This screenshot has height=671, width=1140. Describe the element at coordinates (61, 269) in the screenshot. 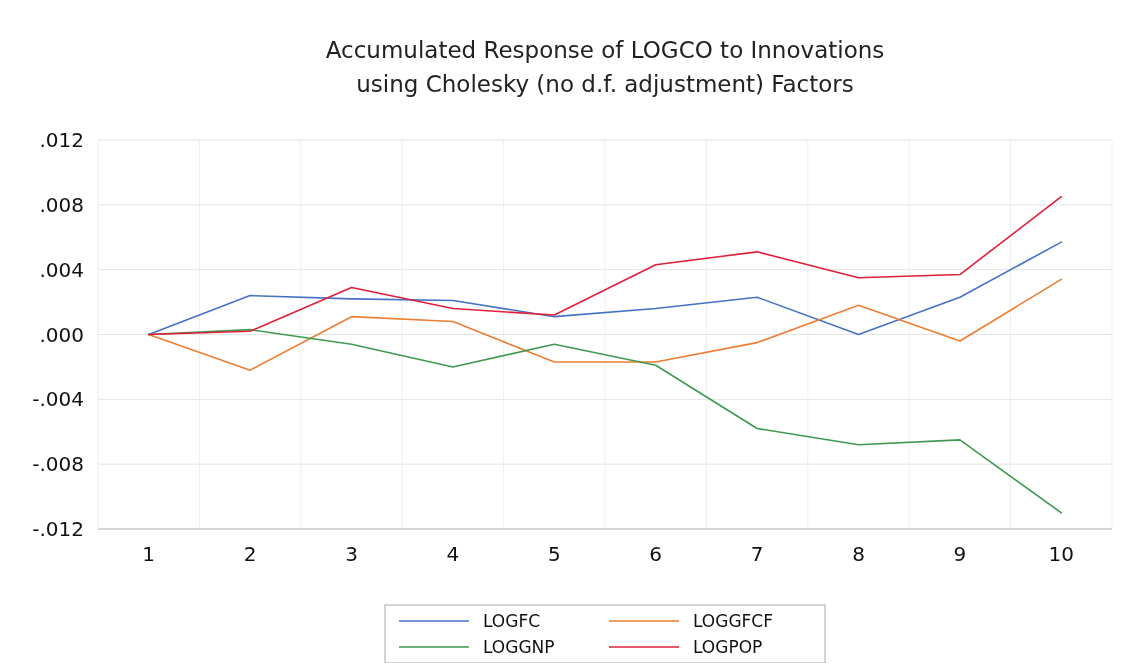

I see `y-tick-label: .004` at that location.